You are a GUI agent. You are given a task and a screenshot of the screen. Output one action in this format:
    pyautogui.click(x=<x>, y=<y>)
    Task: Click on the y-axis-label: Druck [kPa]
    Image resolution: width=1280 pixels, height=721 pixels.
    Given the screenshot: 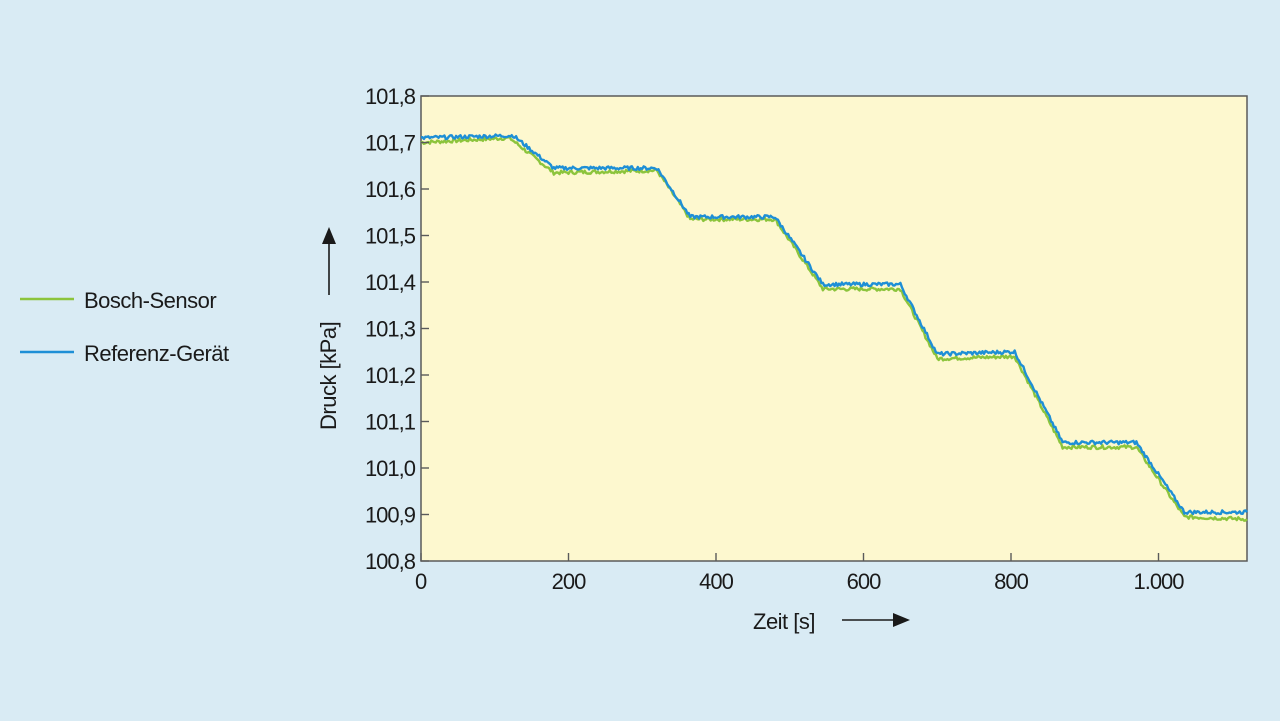 What is the action you would take?
    pyautogui.click(x=328, y=376)
    